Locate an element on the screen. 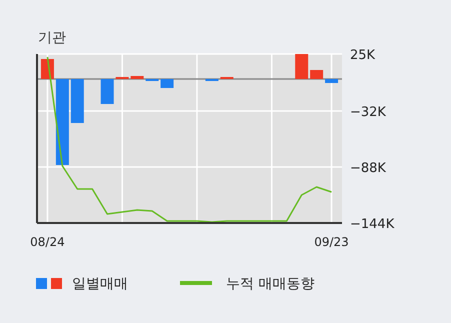  legend-label: 일별매매 is located at coordinates (100, 284).